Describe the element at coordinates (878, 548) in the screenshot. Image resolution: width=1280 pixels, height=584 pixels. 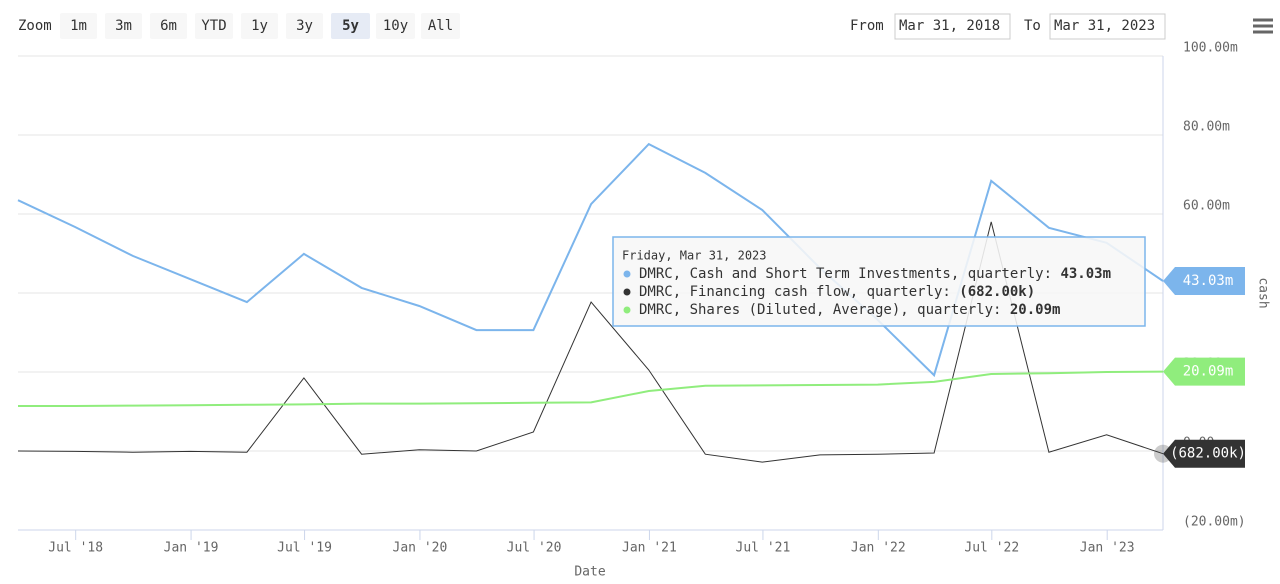
I see `x-tick-label: Jan '22` at that location.